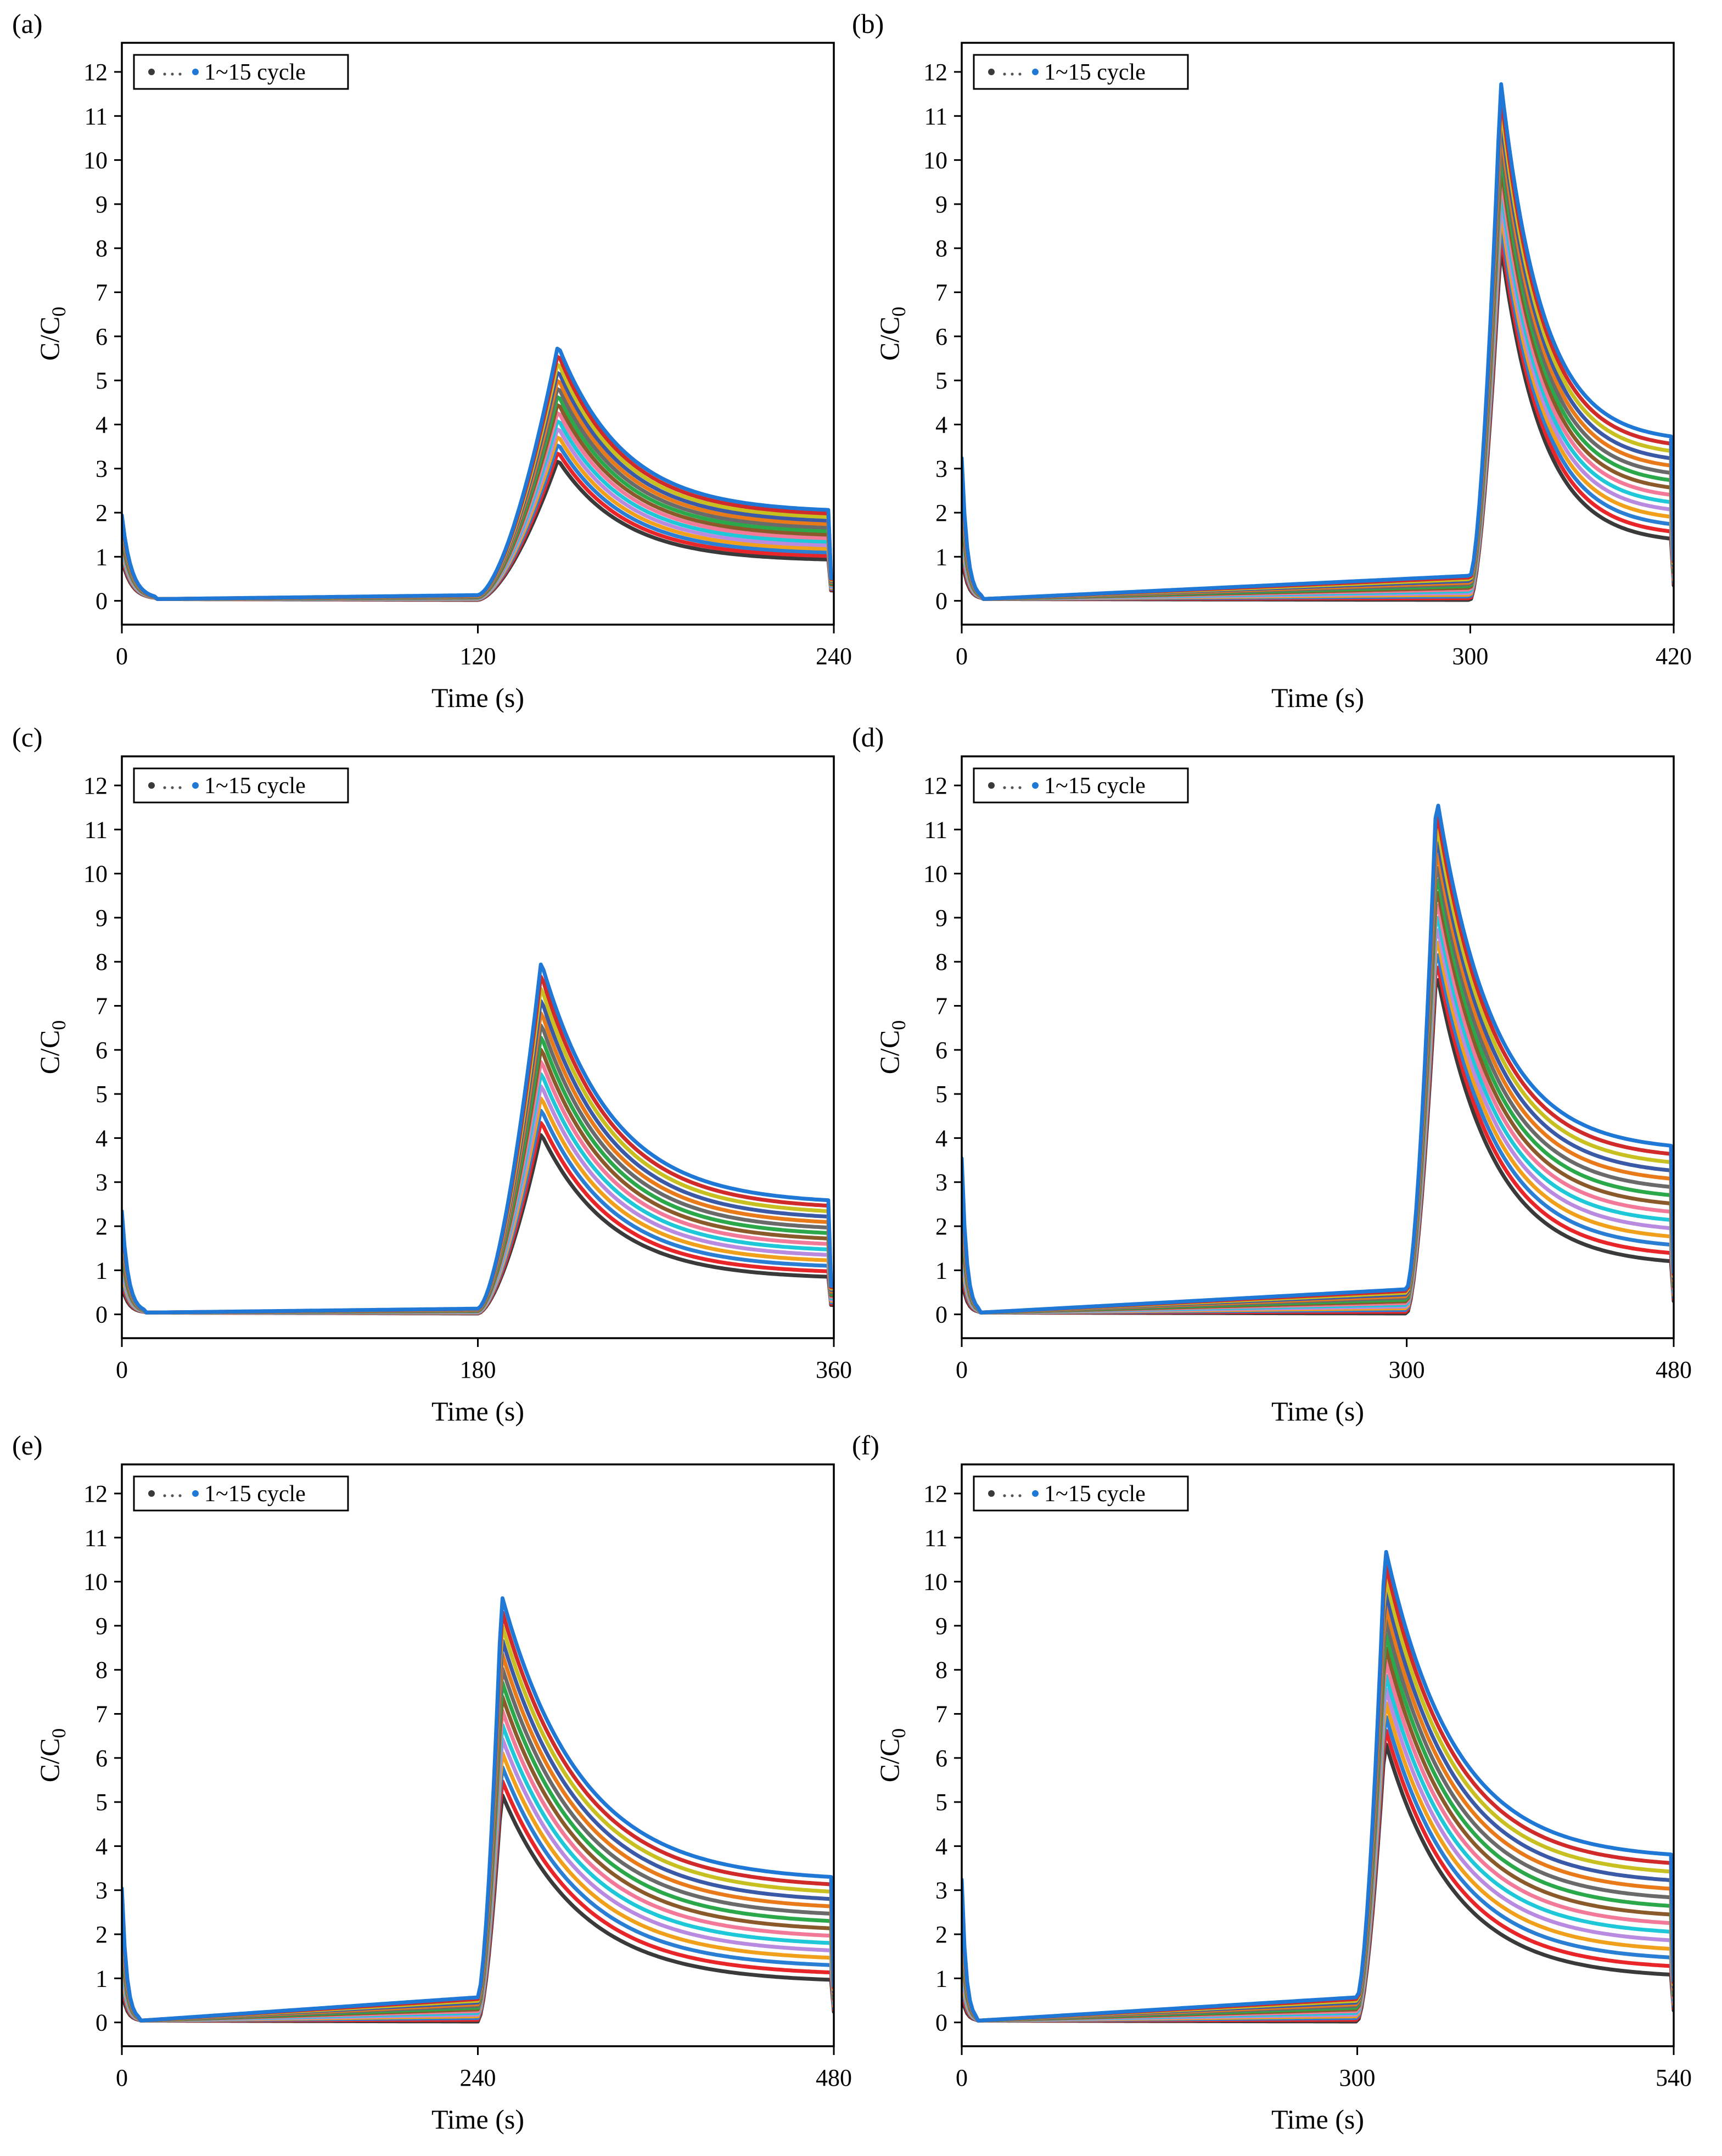 The height and width of the screenshot is (2156, 1722). What do you see at coordinates (1674, 656) in the screenshot?
I see `x-tick-label: 420` at bounding box center [1674, 656].